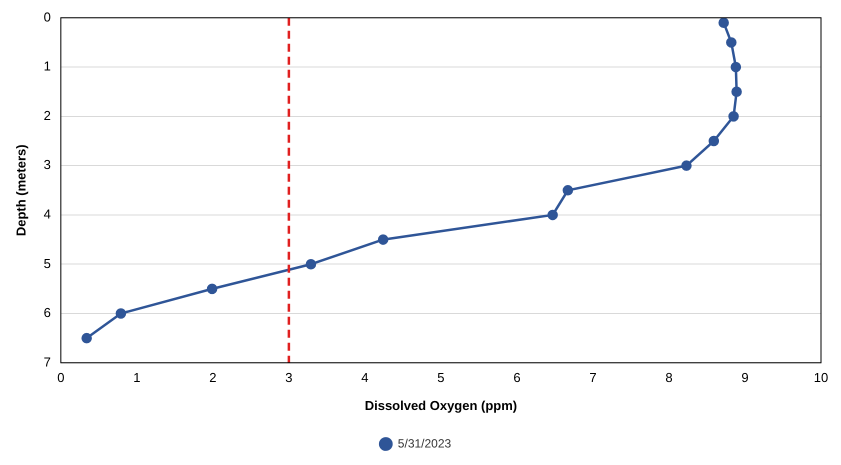 The image size is (841, 465). What do you see at coordinates (441, 405) in the screenshot?
I see `x-axis-title: Dissolved Oxygen (ppm)` at bounding box center [441, 405].